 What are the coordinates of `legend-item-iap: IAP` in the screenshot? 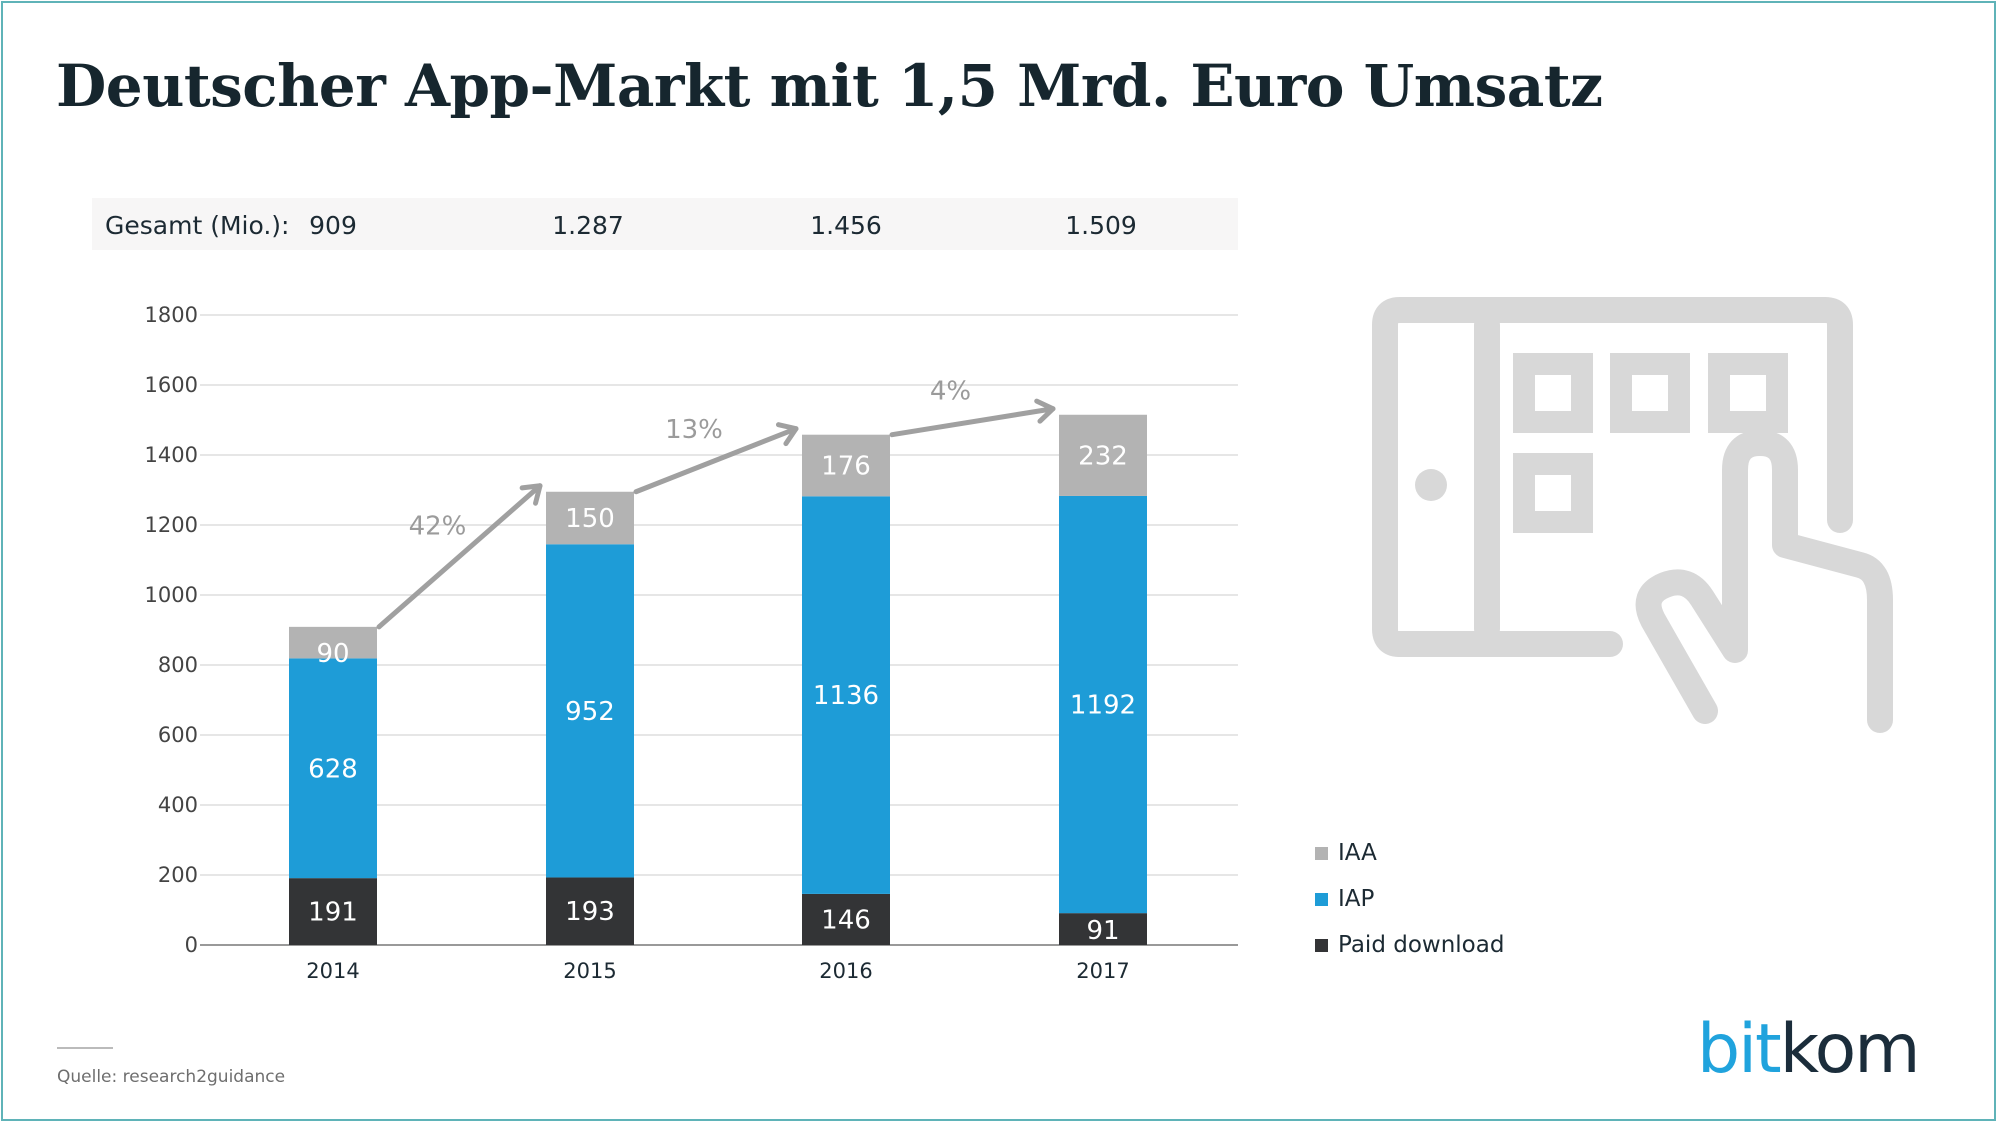 It's located at (1409, 899).